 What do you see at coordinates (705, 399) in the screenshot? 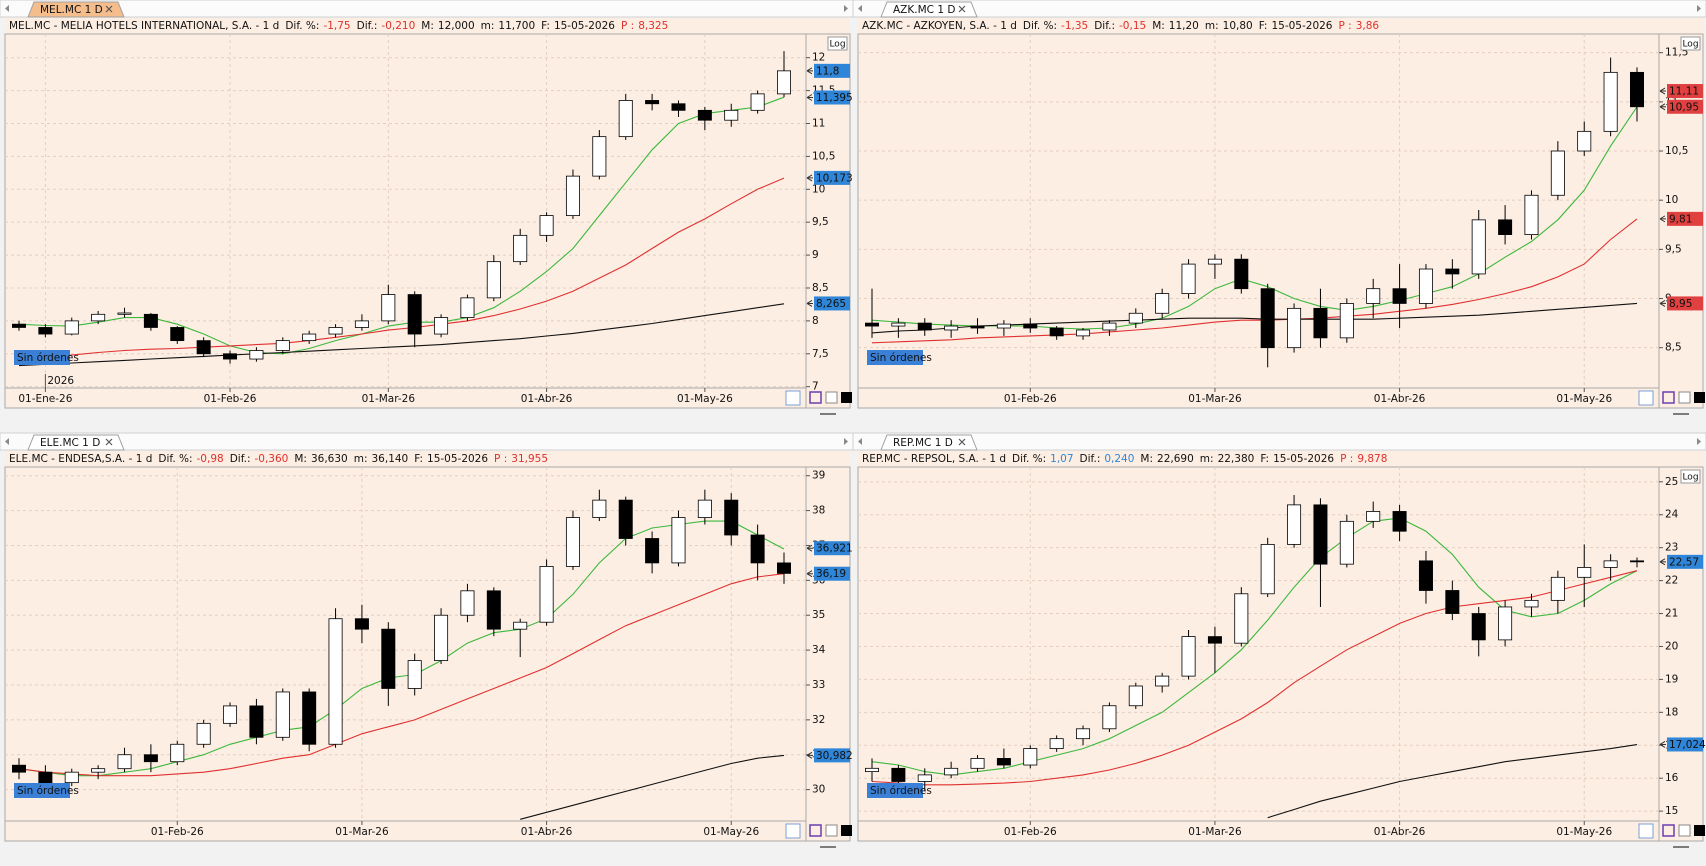
I see `x-tick-label: 01-May-26` at bounding box center [705, 399].